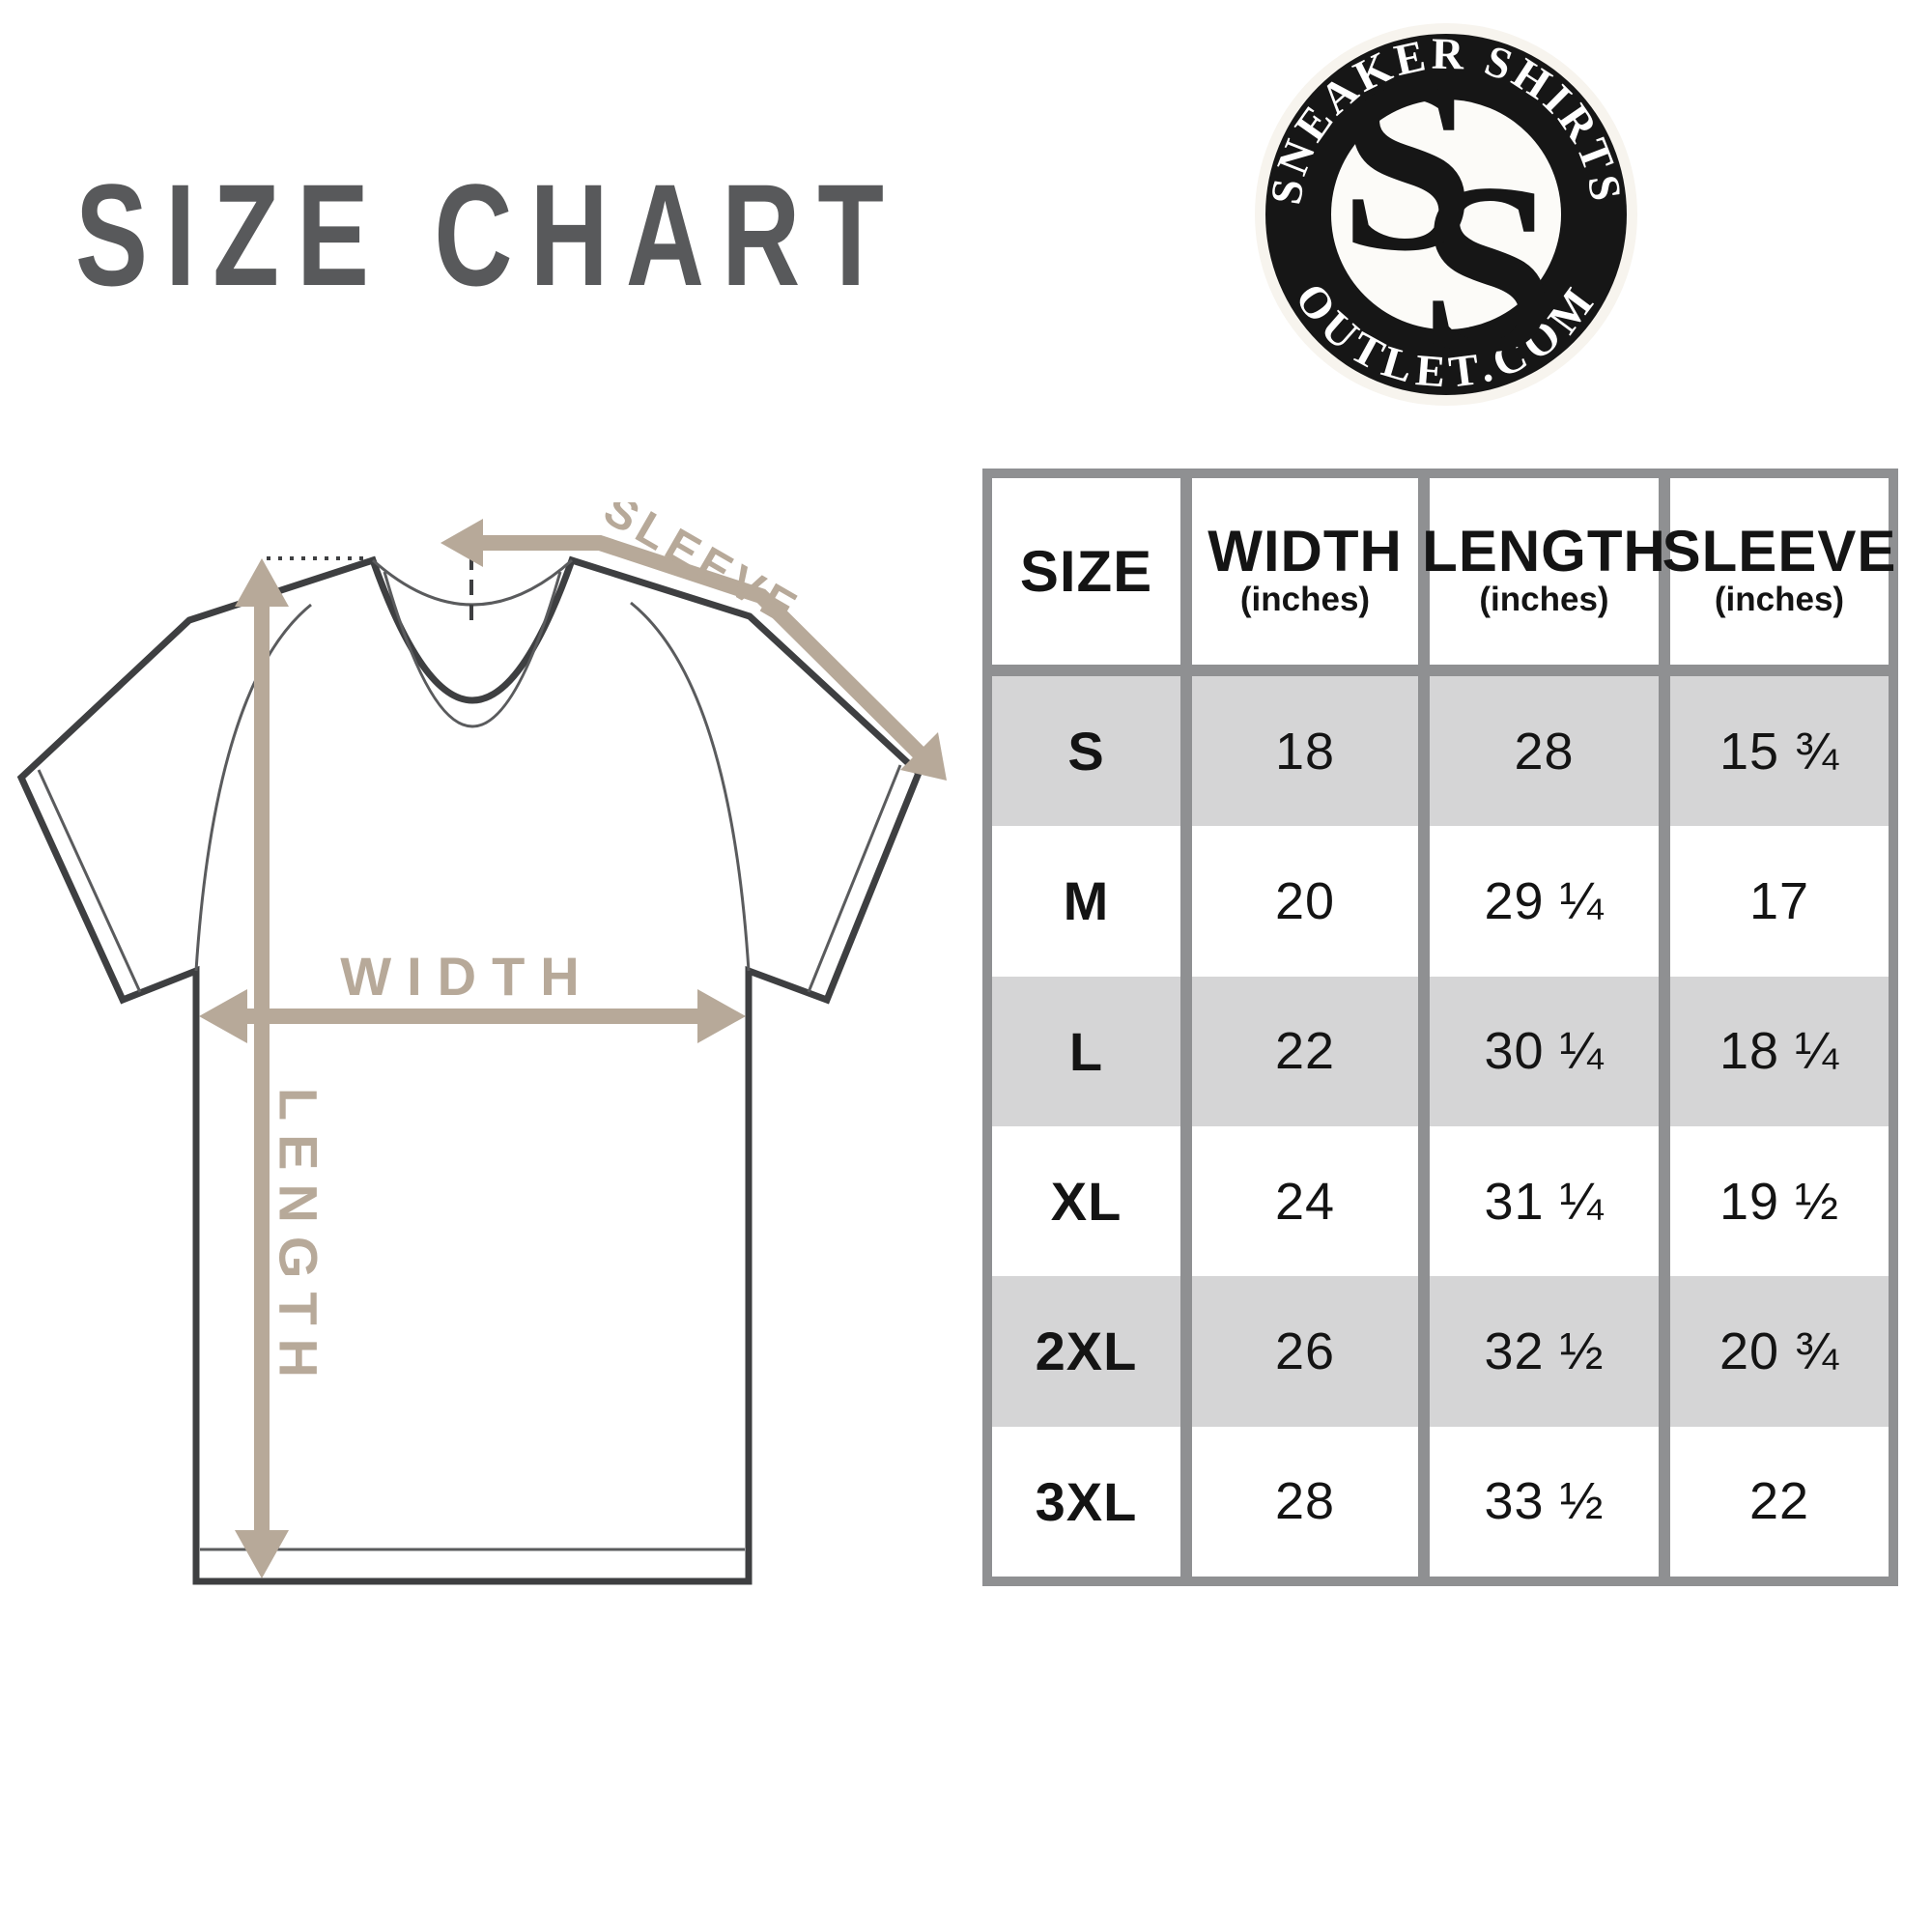 The image size is (1932, 1932). Describe the element at coordinates (262, 1068) in the screenshot. I see `length-arrow` at that location.